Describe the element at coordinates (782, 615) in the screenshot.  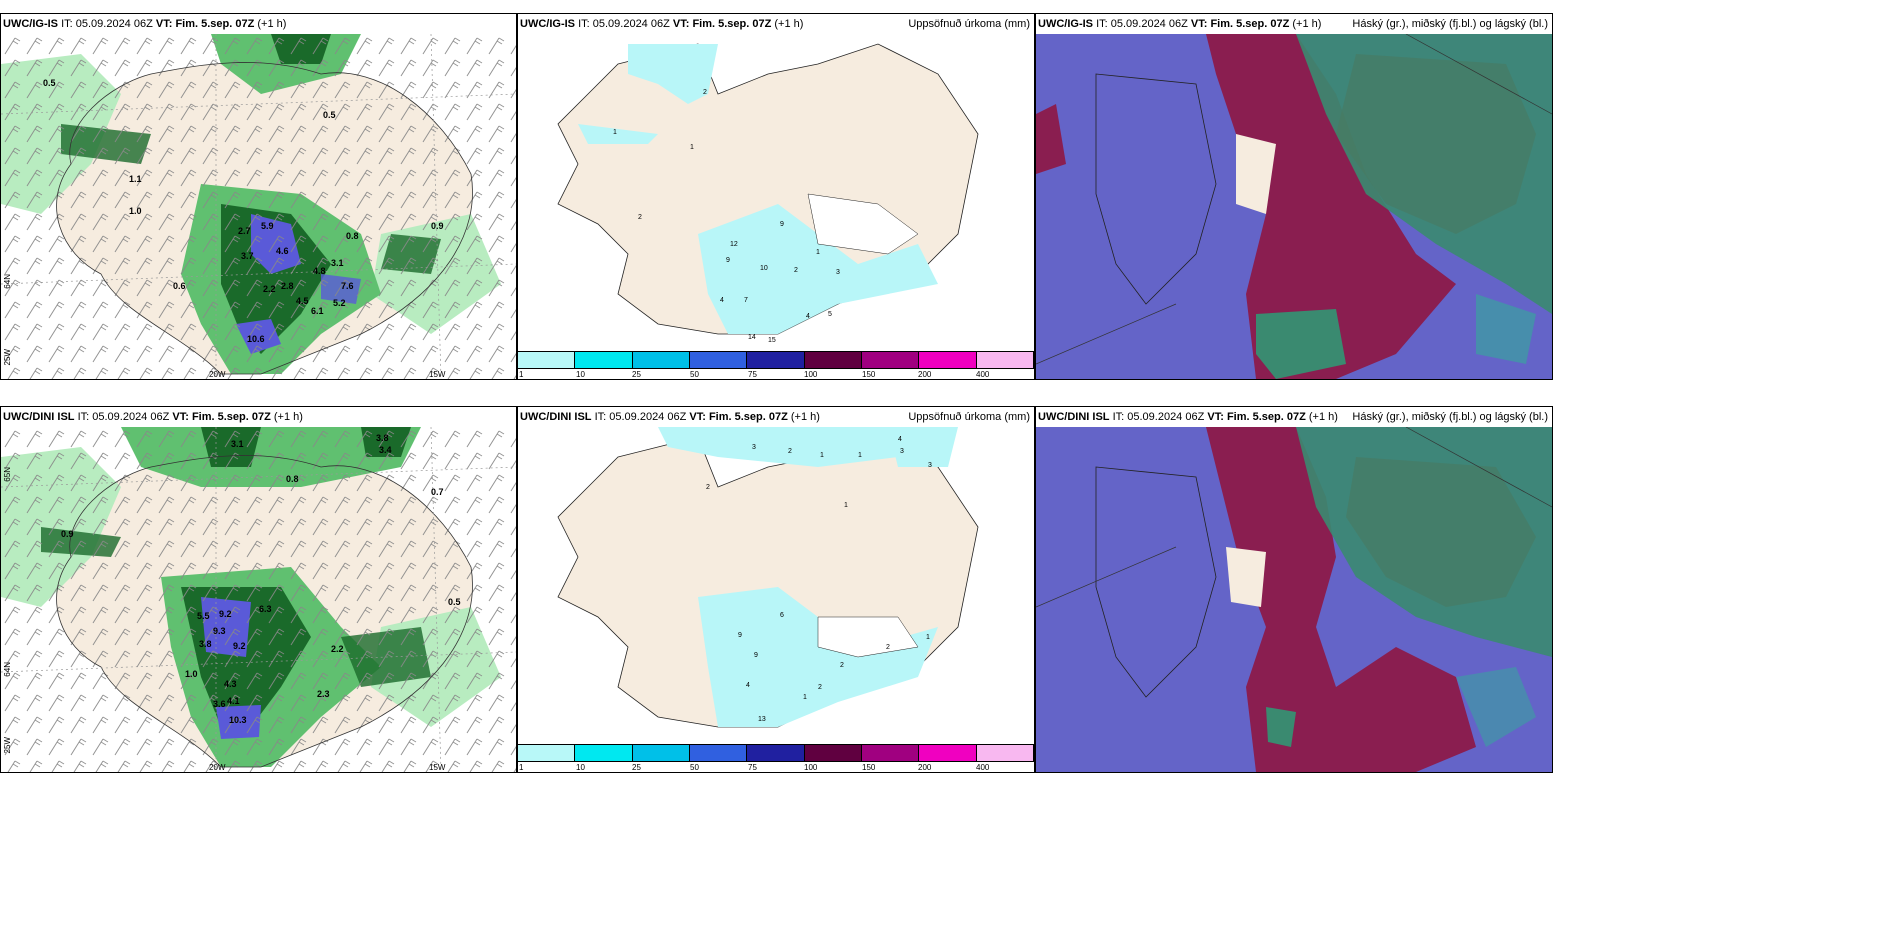
I see `precip-value: 6` at that location.